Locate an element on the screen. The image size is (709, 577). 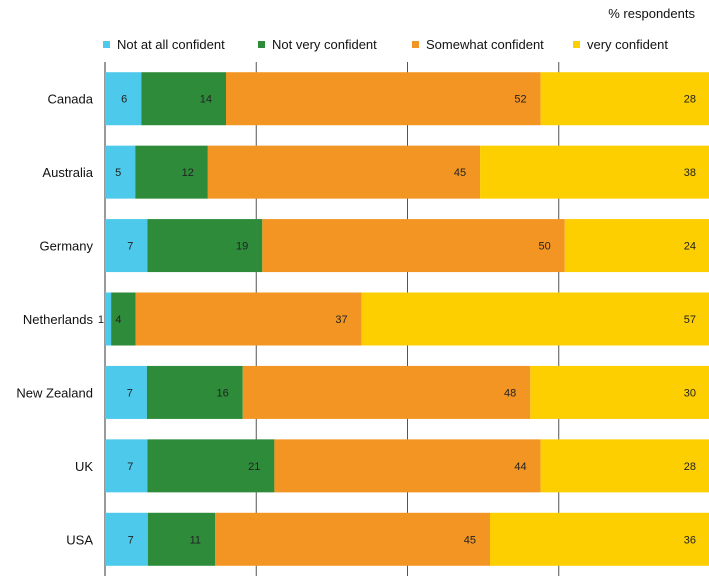
category-label: Germany is located at coordinates (67, 246).